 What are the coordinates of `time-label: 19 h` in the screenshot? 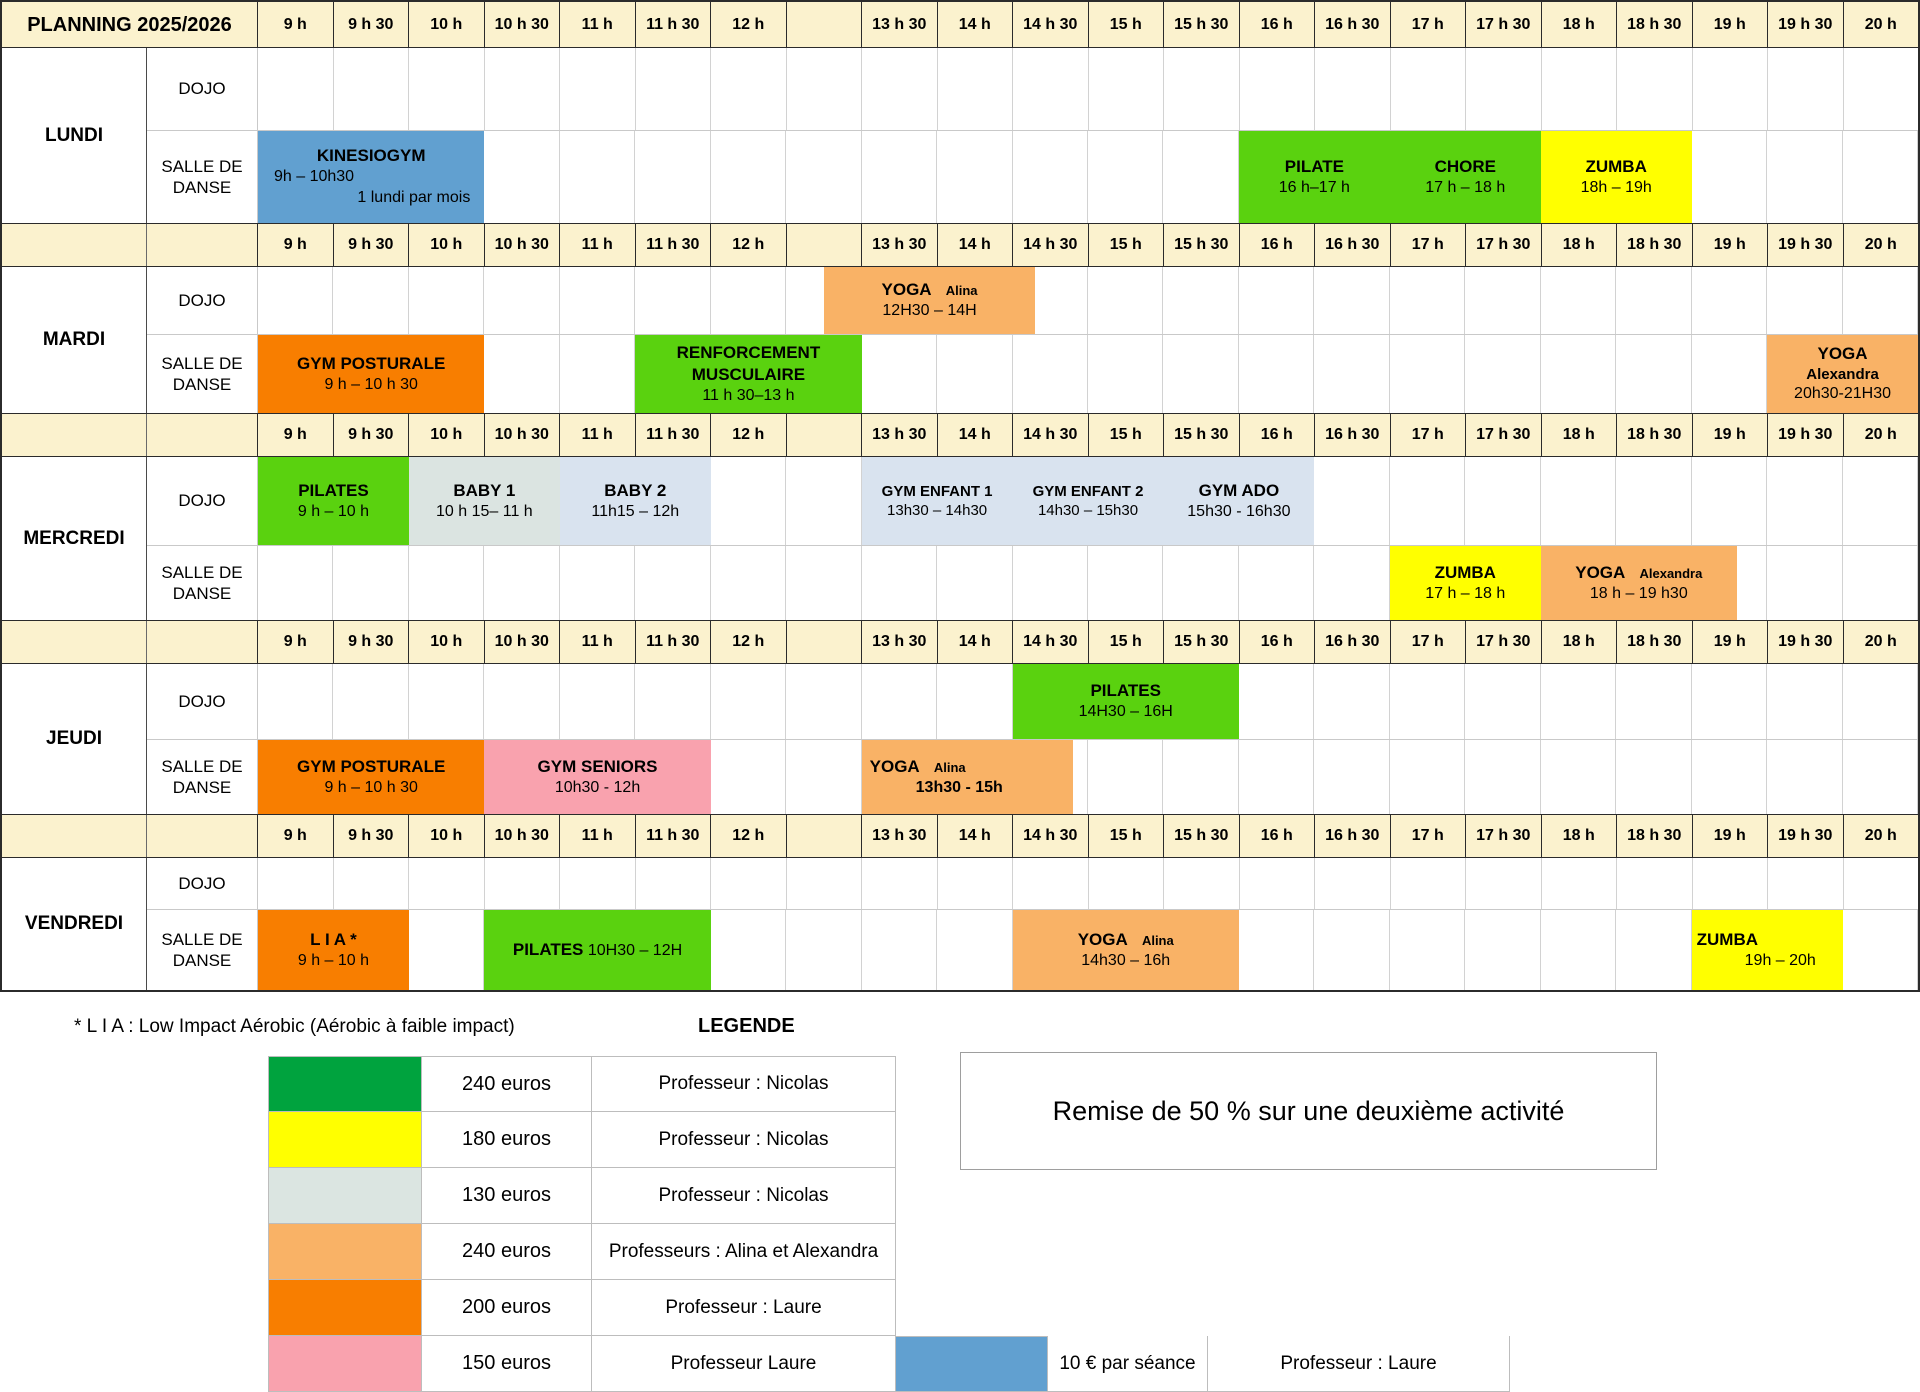 It's located at (1730, 245).